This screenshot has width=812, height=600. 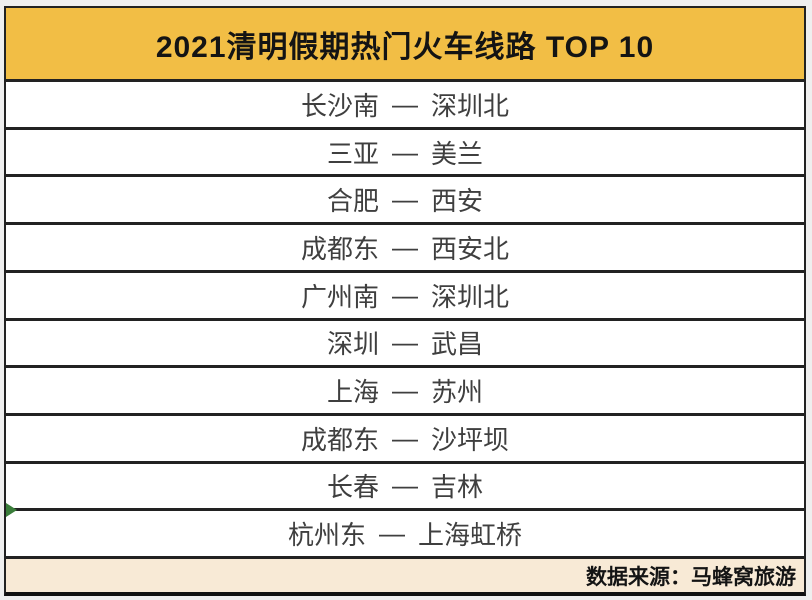 I want to click on route-from: 三亚, so click(x=352, y=153).